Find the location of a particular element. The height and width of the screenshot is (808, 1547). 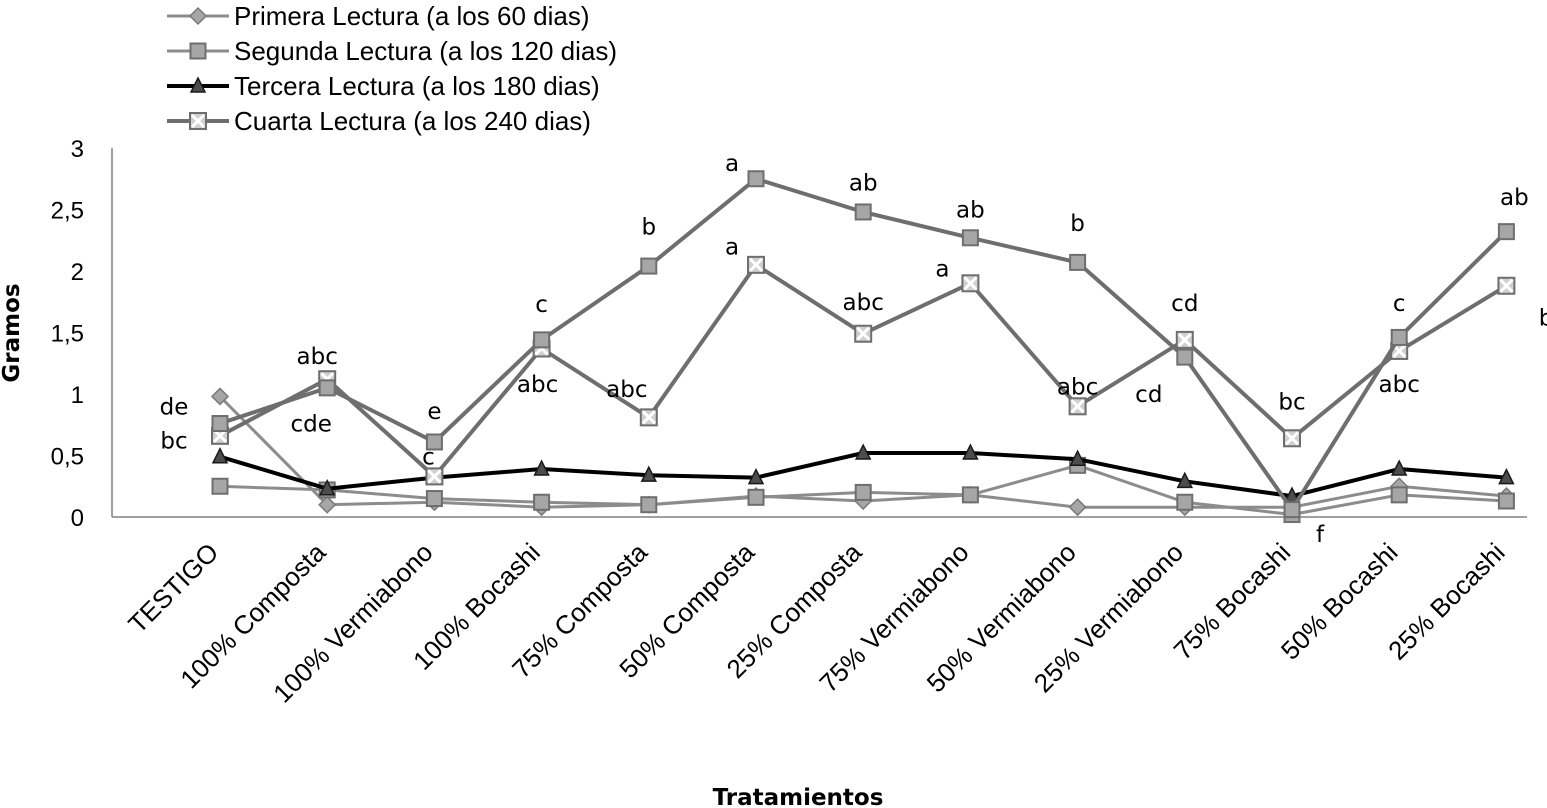

legend-label: Tercera Lectura (a los 180 dias) is located at coordinates (417, 86).